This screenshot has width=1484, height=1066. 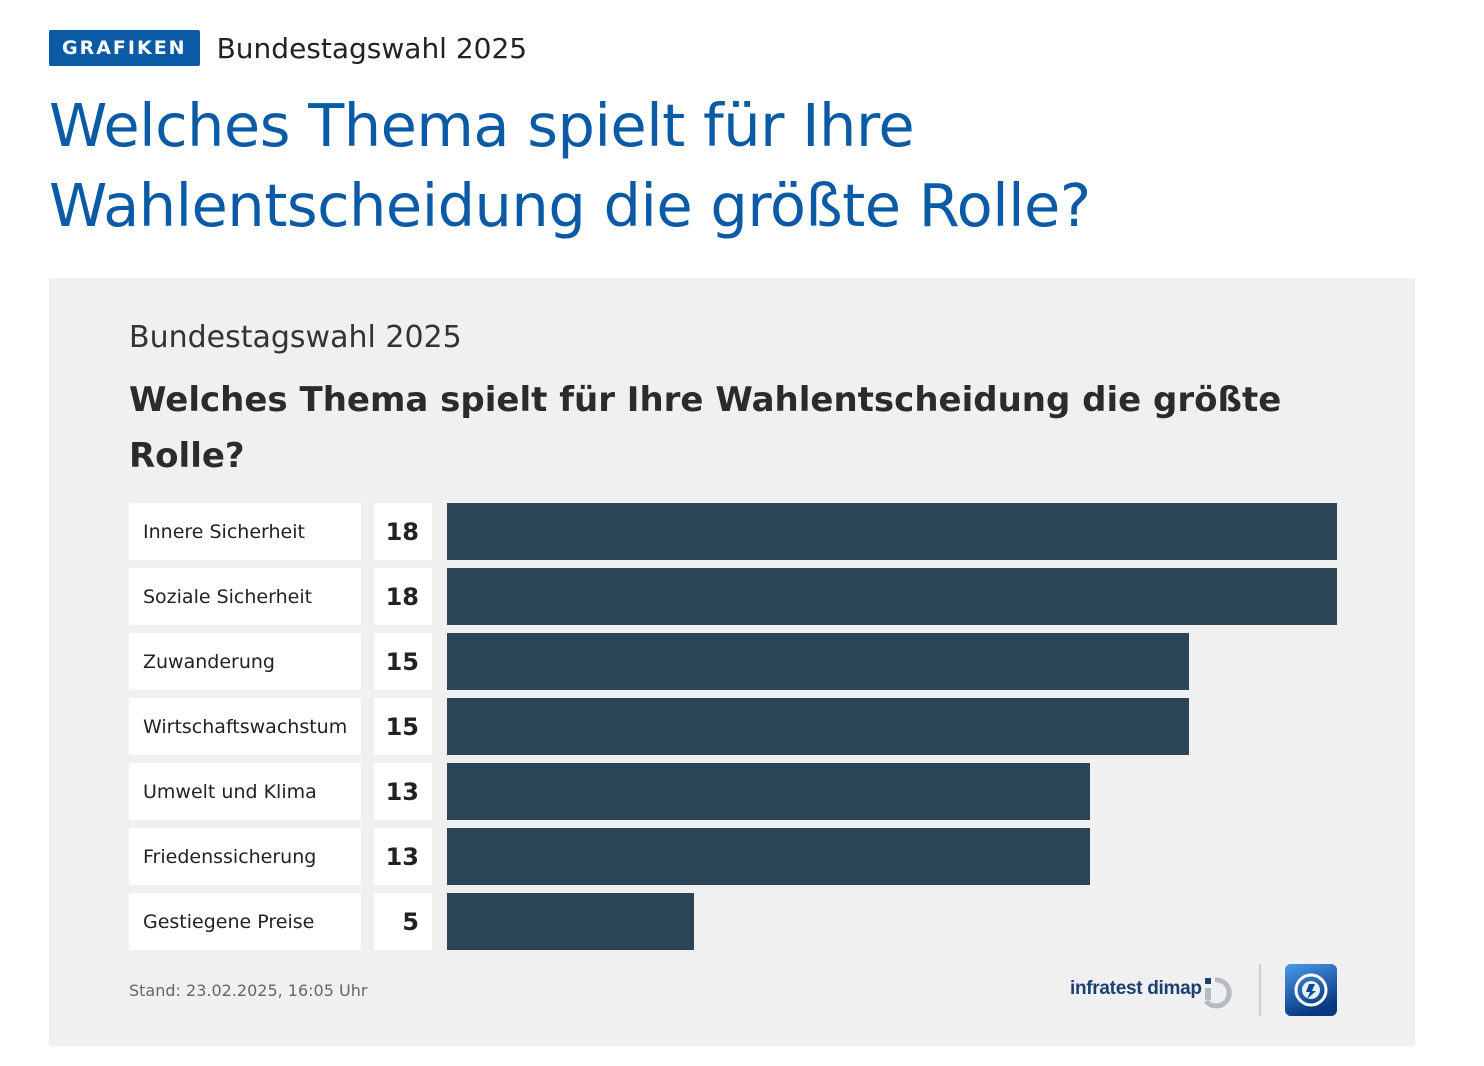 I want to click on bar-row: Innere Sicherheit 18, so click(x=734, y=531).